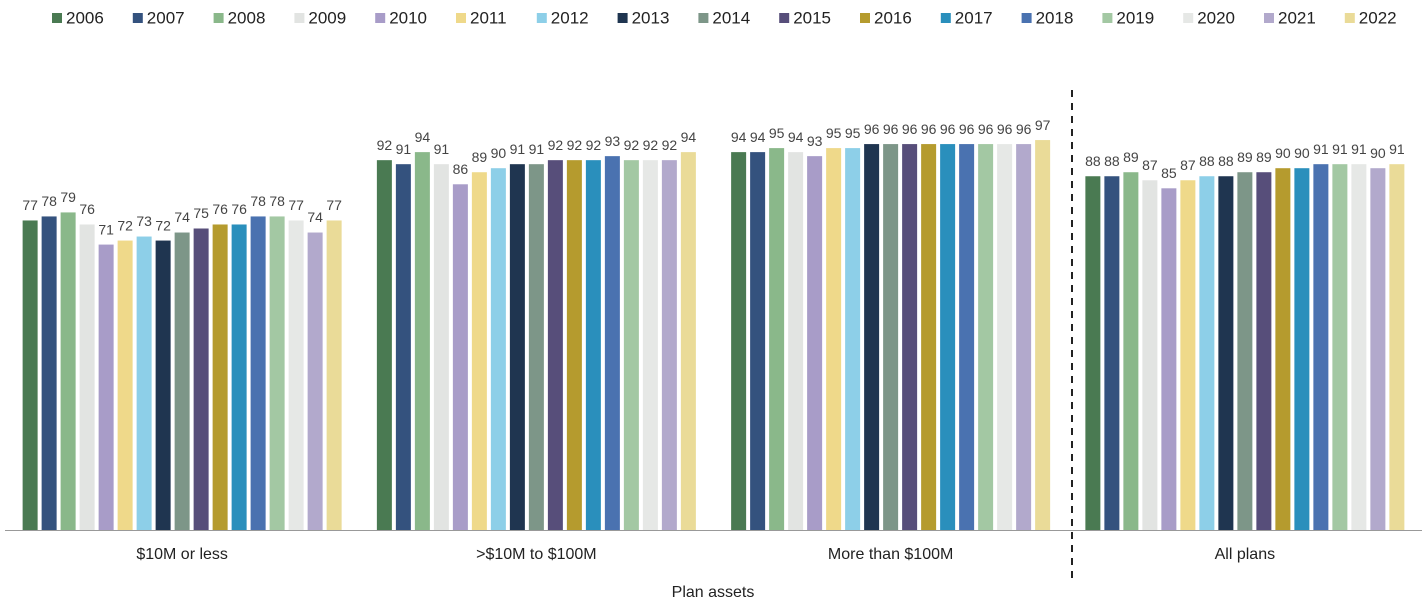 The width and height of the screenshot is (1427, 607). Describe the element at coordinates (1188, 165) in the screenshot. I see `data-label: 87` at that location.